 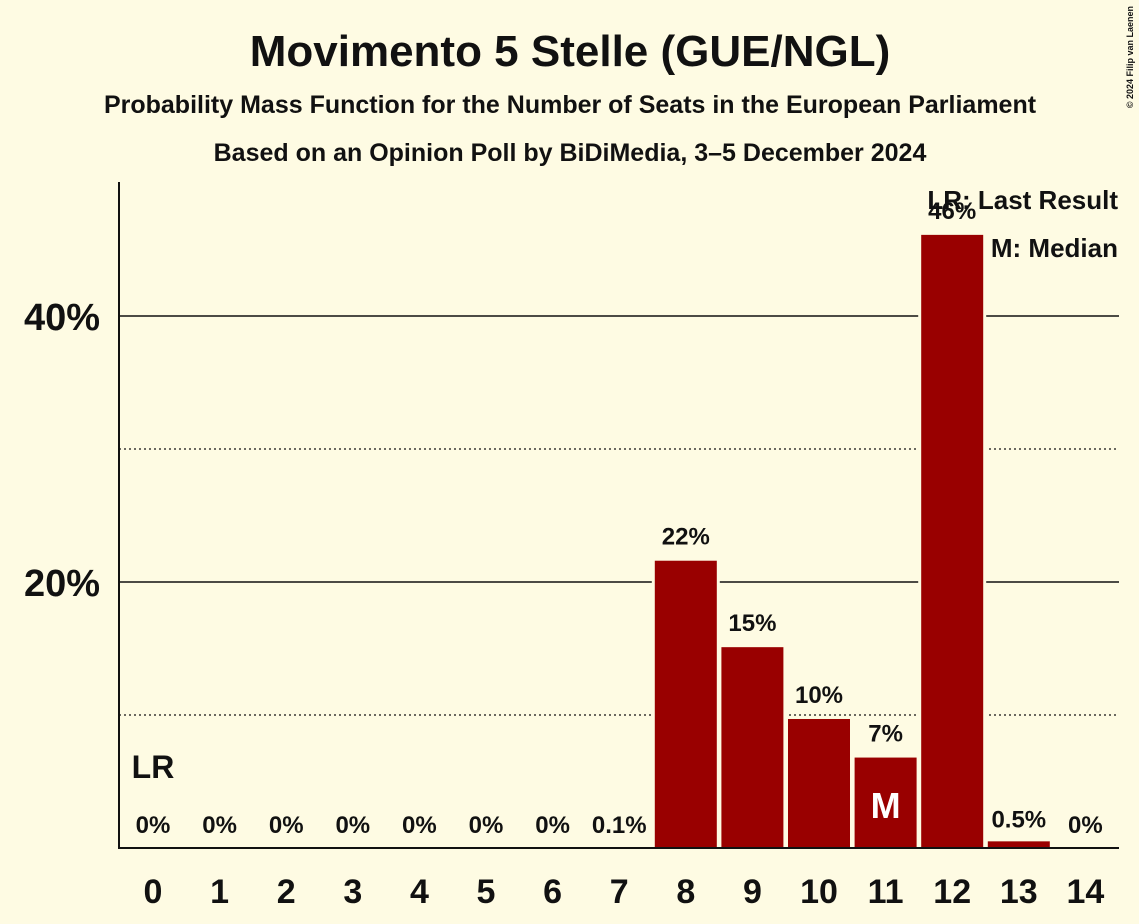 I want to click on value-label: 7%, so click(x=885, y=734).